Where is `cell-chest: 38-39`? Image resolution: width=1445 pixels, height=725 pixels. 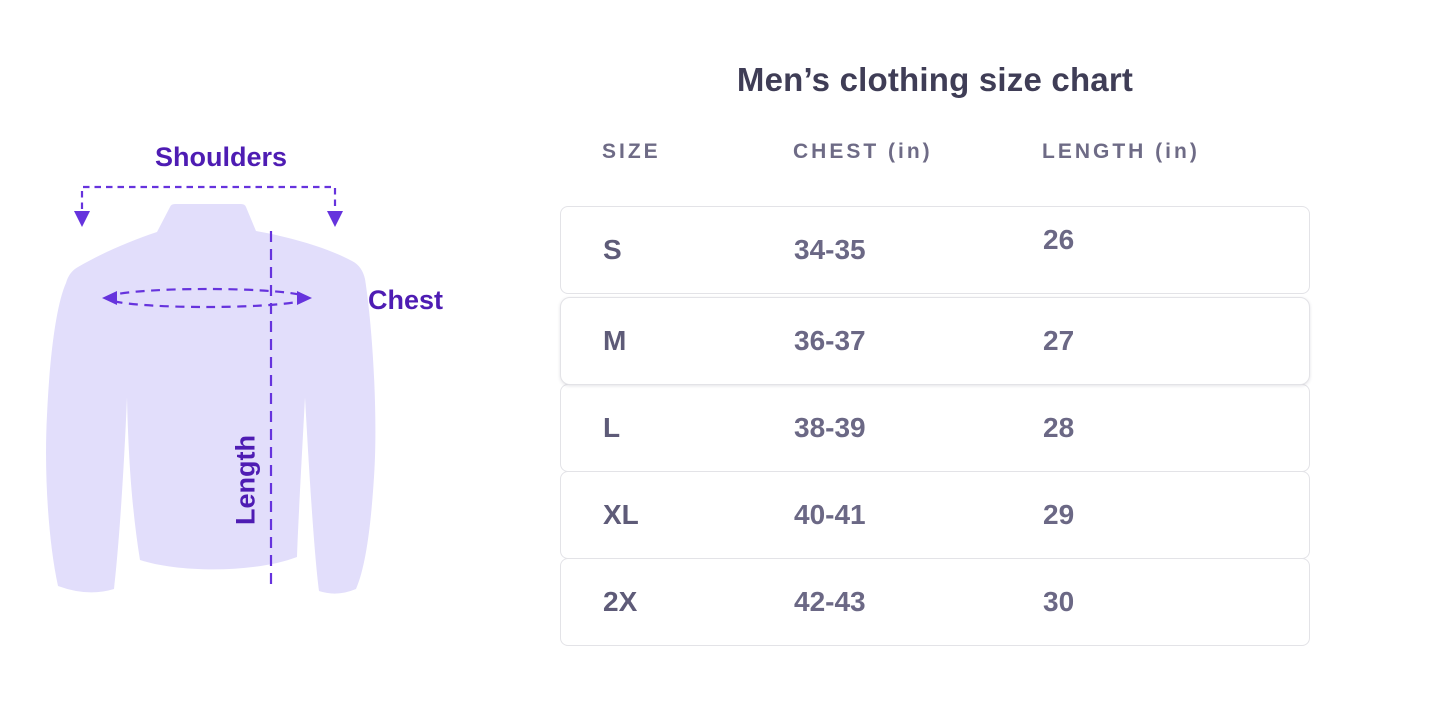 cell-chest: 38-39 is located at coordinates (830, 427).